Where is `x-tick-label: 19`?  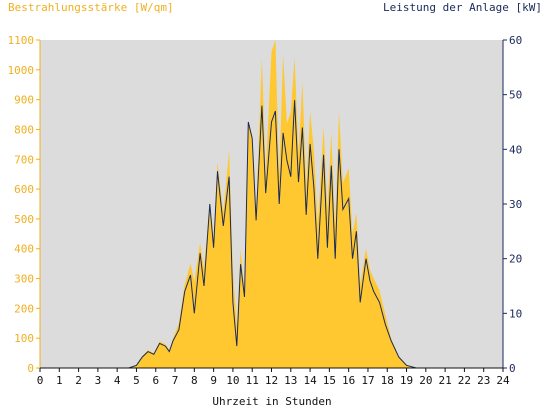
x-tick-label: 19 is located at coordinates (406, 380).